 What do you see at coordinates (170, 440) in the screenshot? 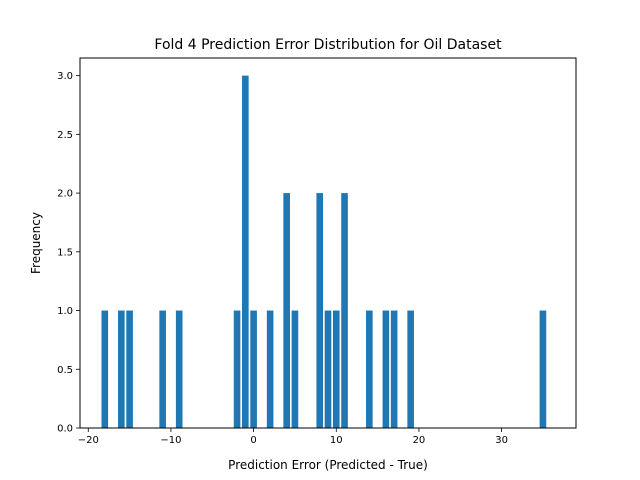
I see `x-tick-label: −10` at bounding box center [170, 440].